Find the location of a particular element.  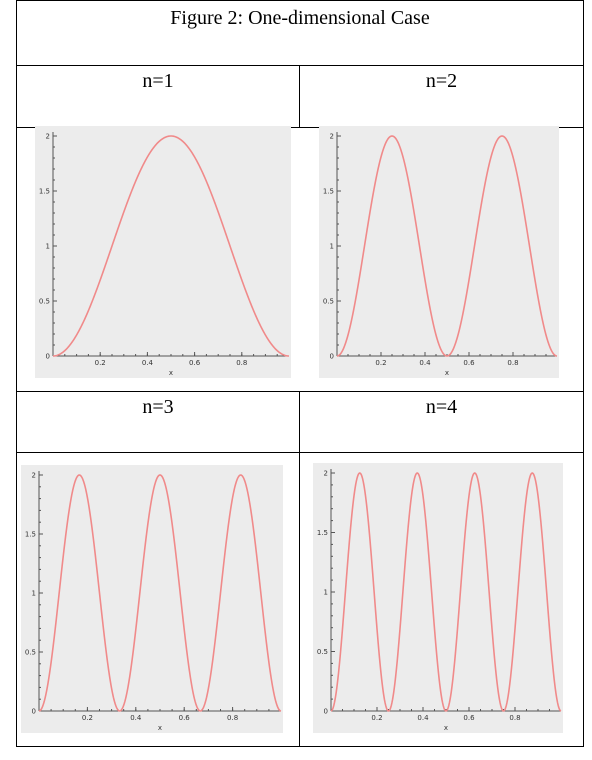

plot-n2-svg: 0.2 0.4 0.6 0.8 x 0 0.5 1 1.5 2 is located at coordinates (439, 252).